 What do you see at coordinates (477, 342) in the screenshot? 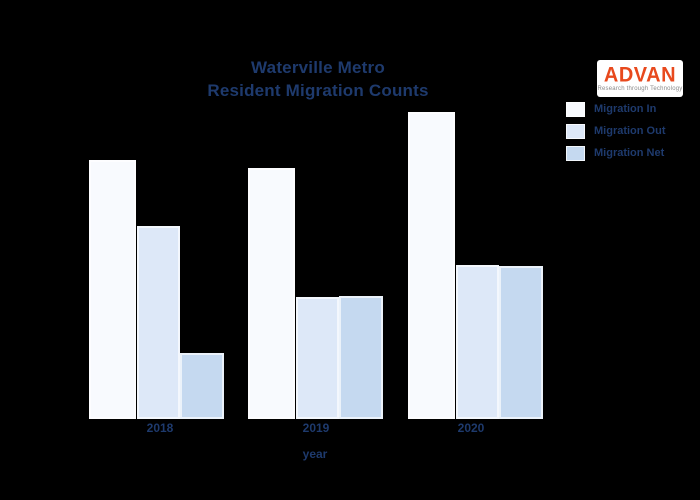
I see `bar-migration-out-2020` at bounding box center [477, 342].